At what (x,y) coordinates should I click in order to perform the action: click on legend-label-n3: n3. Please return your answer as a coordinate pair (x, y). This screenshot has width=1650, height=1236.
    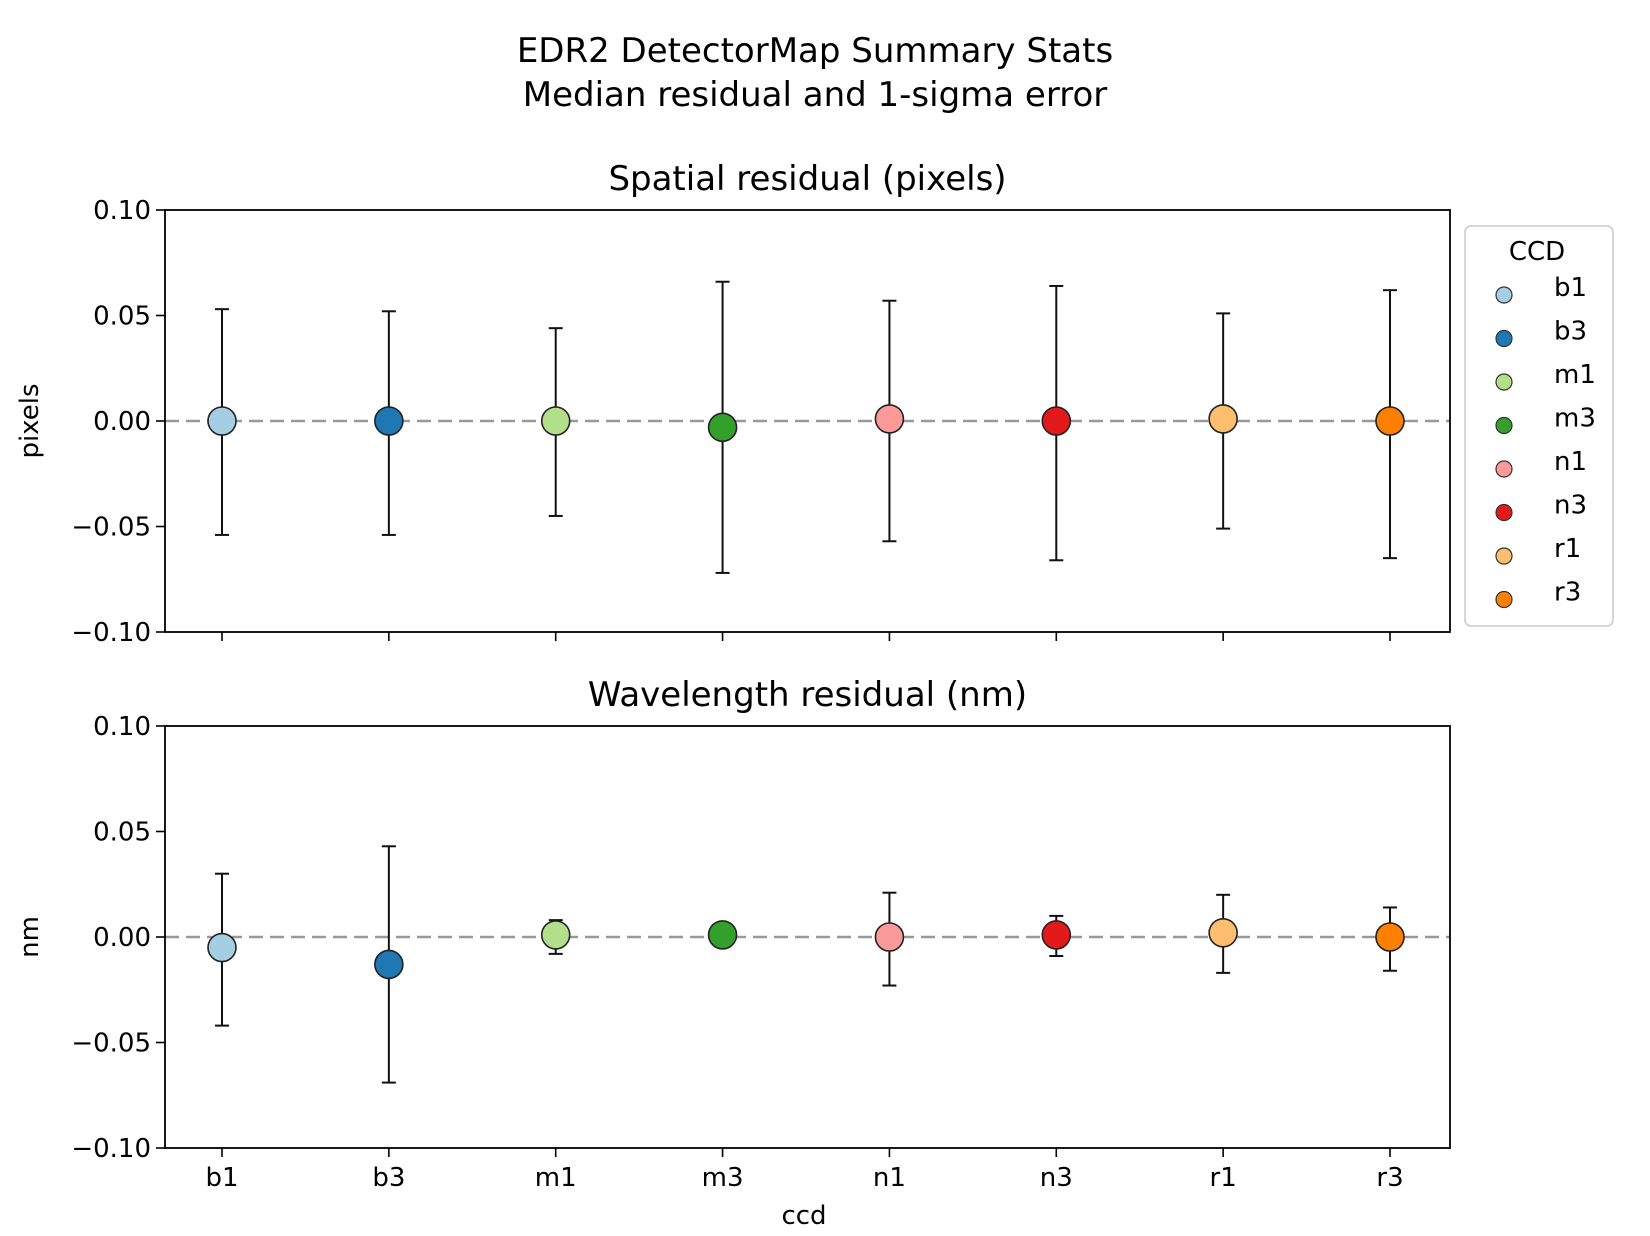
    Looking at the image, I should click on (1570, 506).